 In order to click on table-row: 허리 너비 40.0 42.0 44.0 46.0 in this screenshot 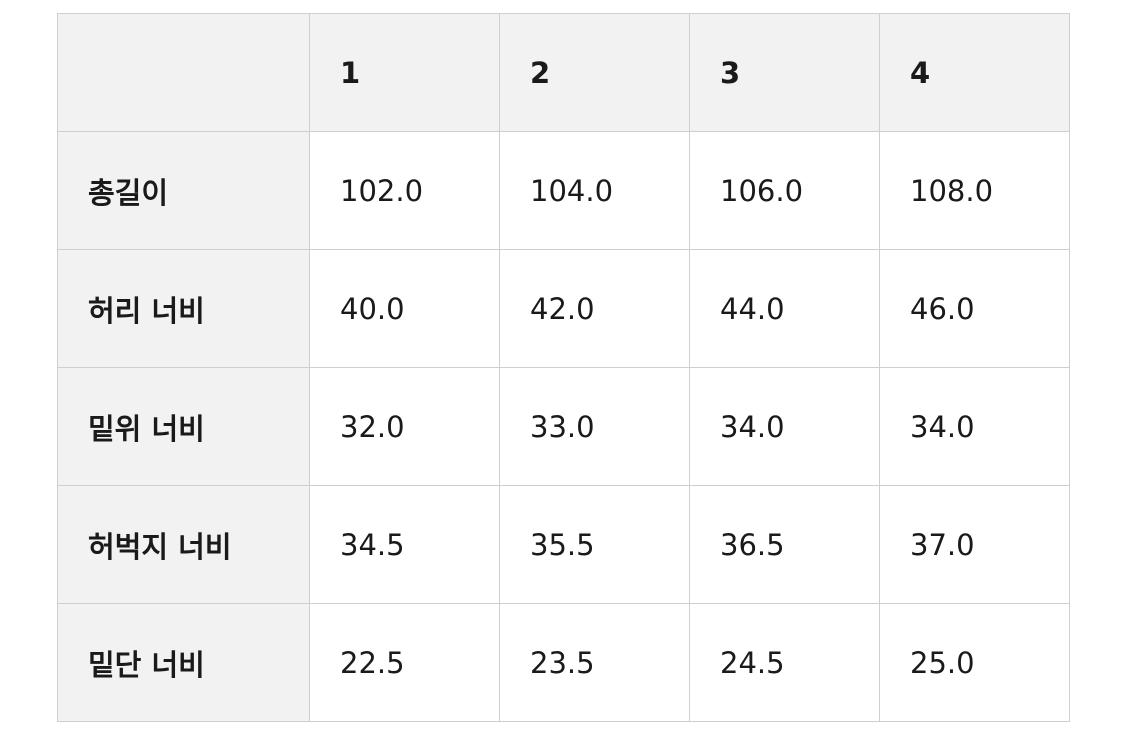, I will do `click(563, 308)`.